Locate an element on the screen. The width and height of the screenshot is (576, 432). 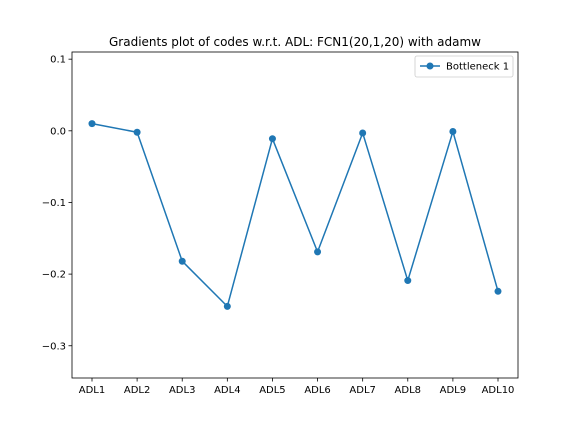
x-tick-label: ADL6 is located at coordinates (317, 390).